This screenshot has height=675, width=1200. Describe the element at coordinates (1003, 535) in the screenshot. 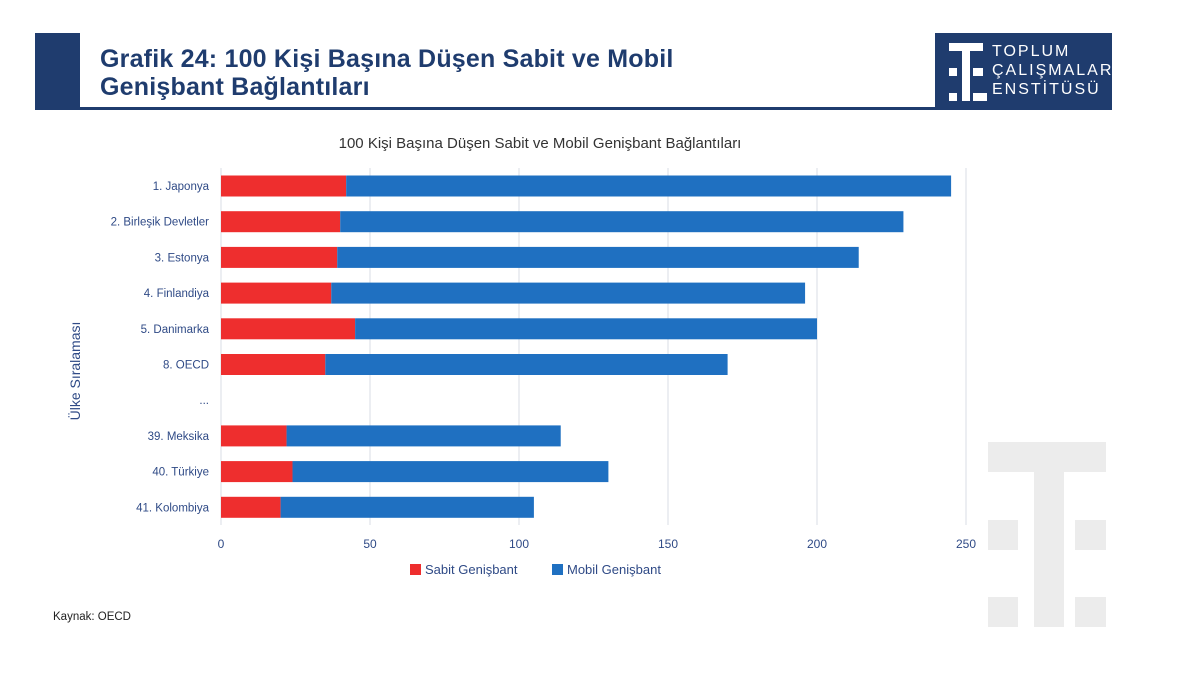

I see `watermark-dot-mid` at that location.